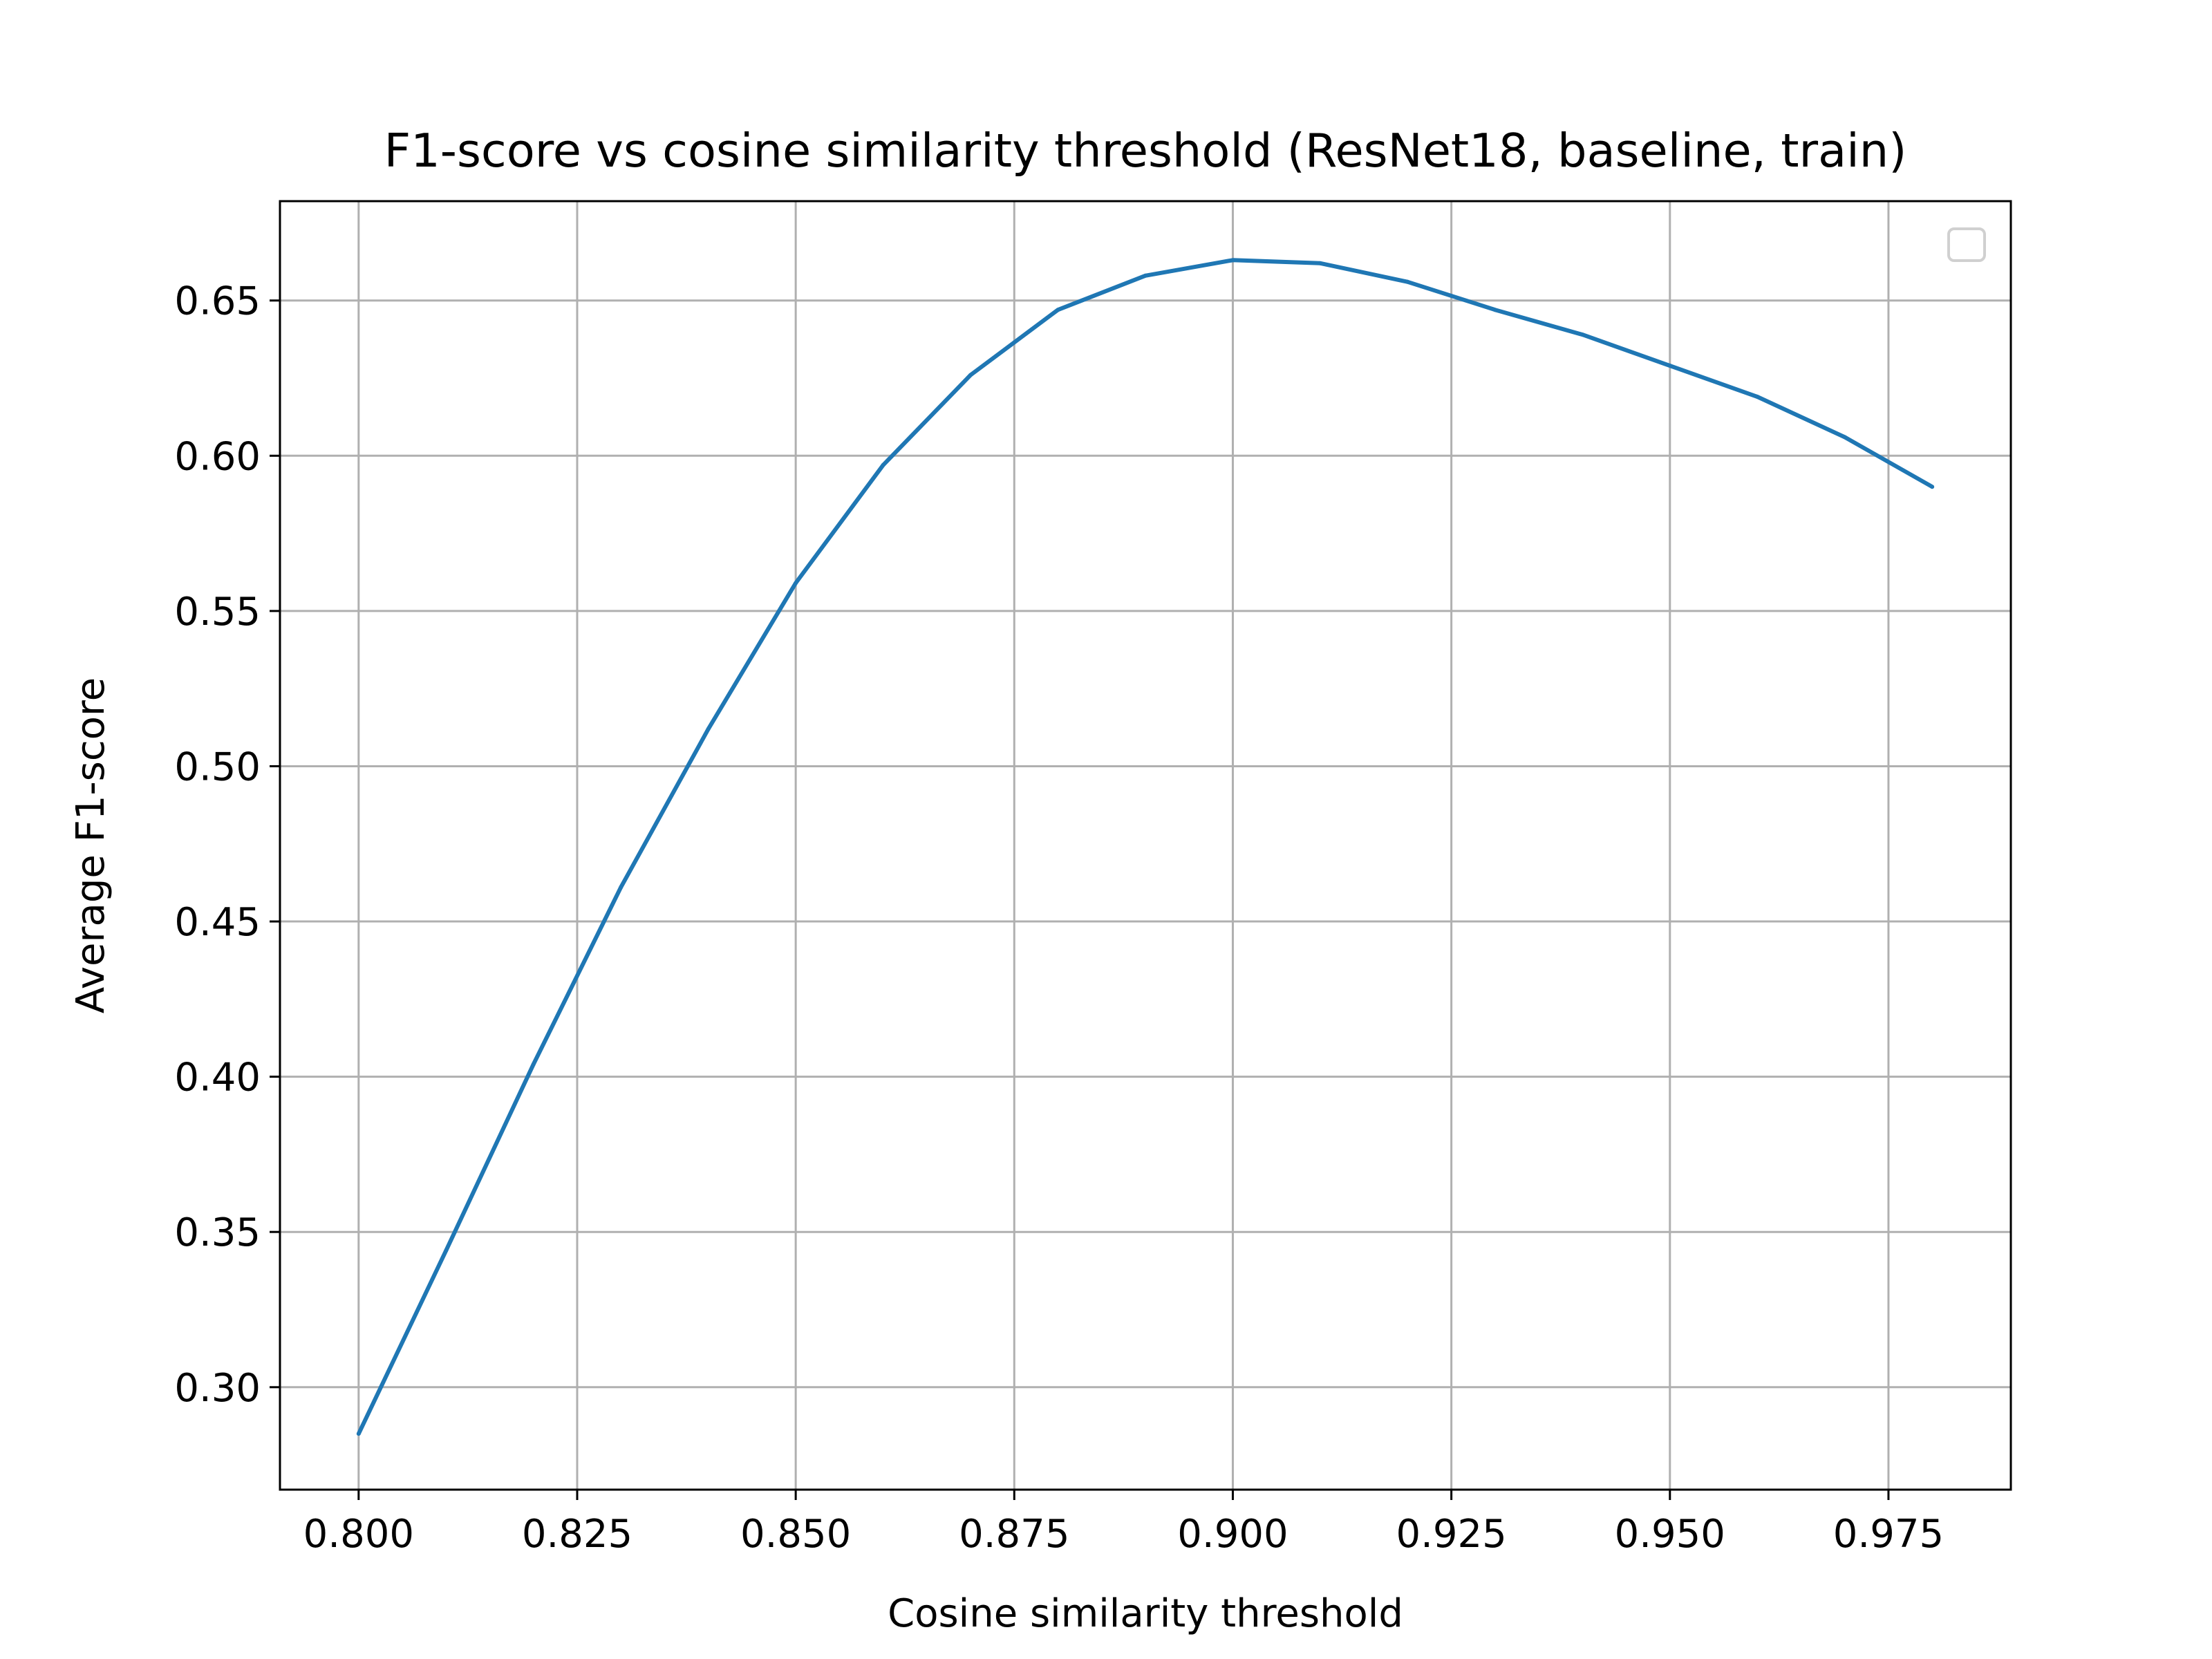 The width and height of the screenshot is (2212, 1659). Describe the element at coordinates (358, 1535) in the screenshot. I see `x-tick-label: 0.800` at that location.